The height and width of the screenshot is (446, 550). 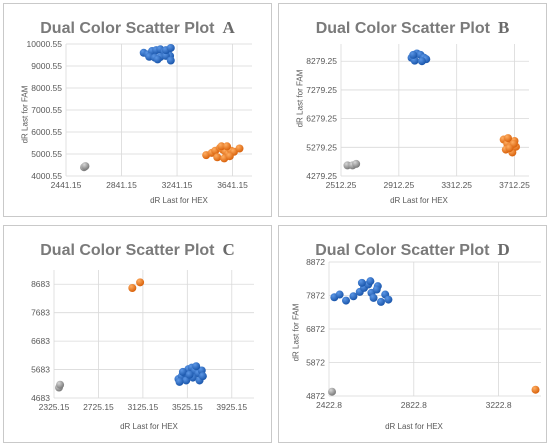 What do you see at coordinates (456, 185) in the screenshot?
I see `x-tick-label: 3312.25` at bounding box center [456, 185].